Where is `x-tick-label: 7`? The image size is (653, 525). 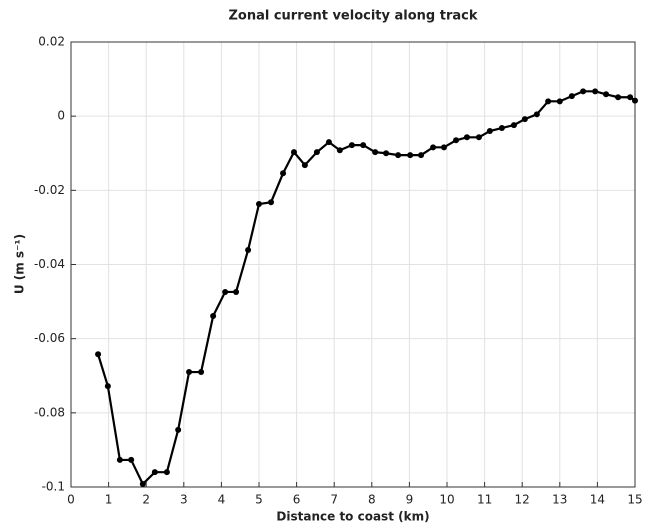
x-tick-label: 7 is located at coordinates (334, 500).